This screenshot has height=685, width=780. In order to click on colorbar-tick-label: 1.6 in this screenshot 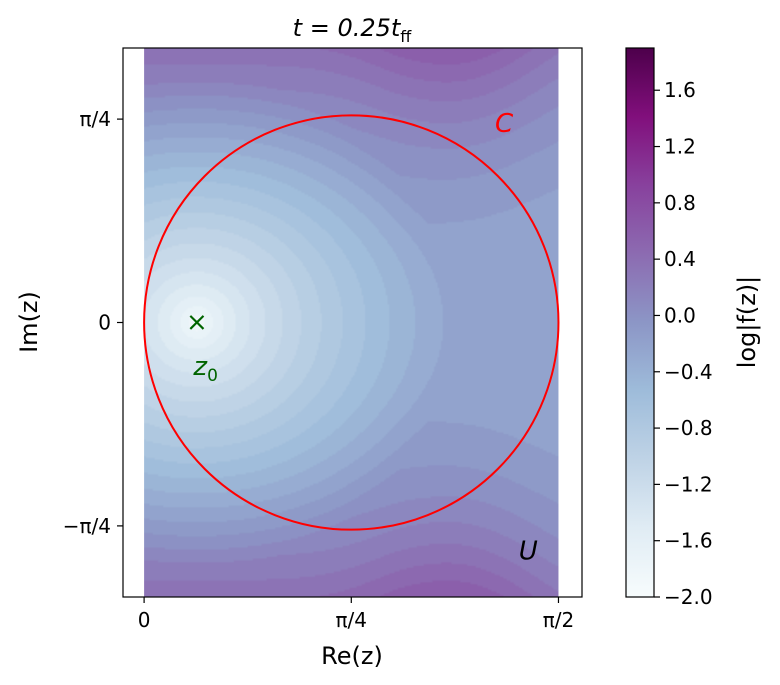, I will do `click(680, 90)`.